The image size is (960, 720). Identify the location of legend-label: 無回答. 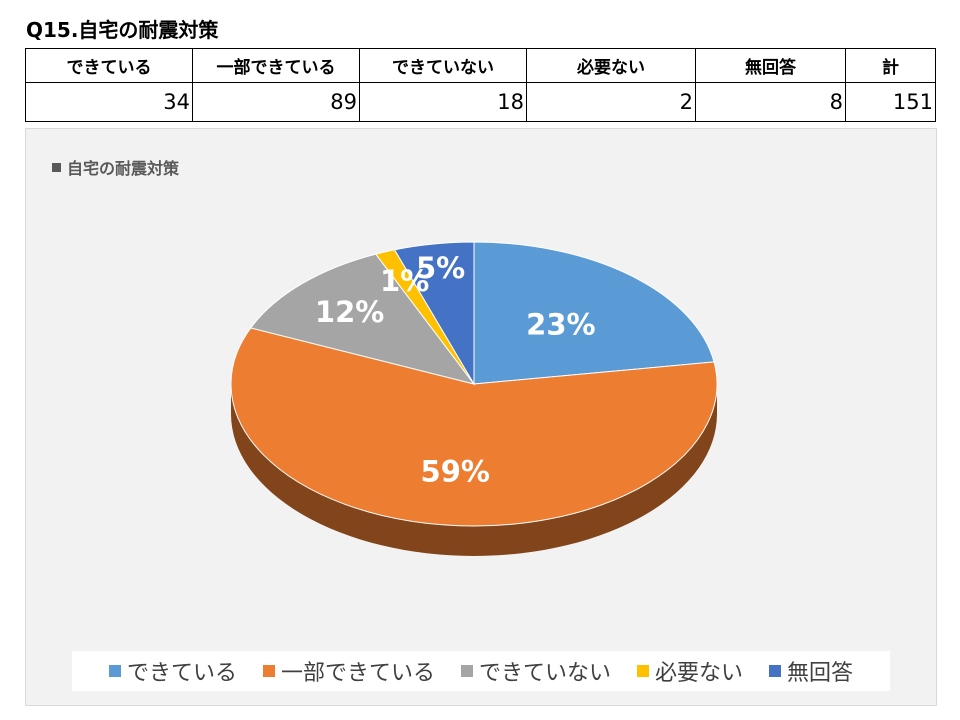
(820, 673).